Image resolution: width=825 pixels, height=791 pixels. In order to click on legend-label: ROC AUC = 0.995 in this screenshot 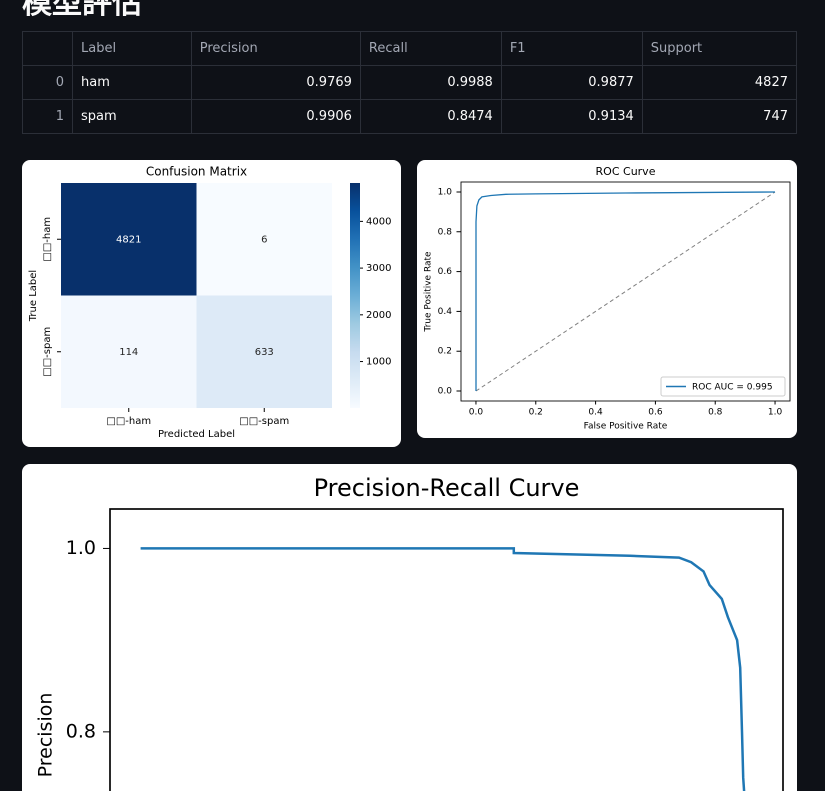, I will do `click(732, 388)`.